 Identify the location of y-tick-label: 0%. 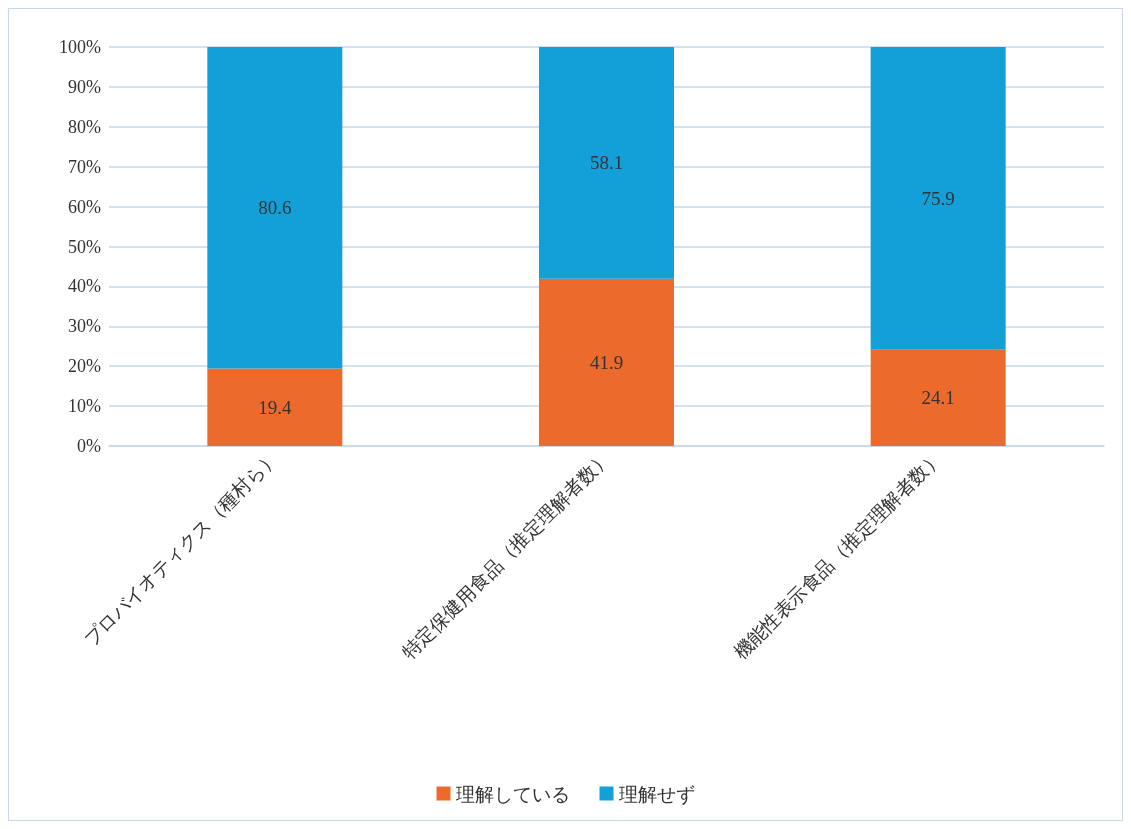
(89, 446).